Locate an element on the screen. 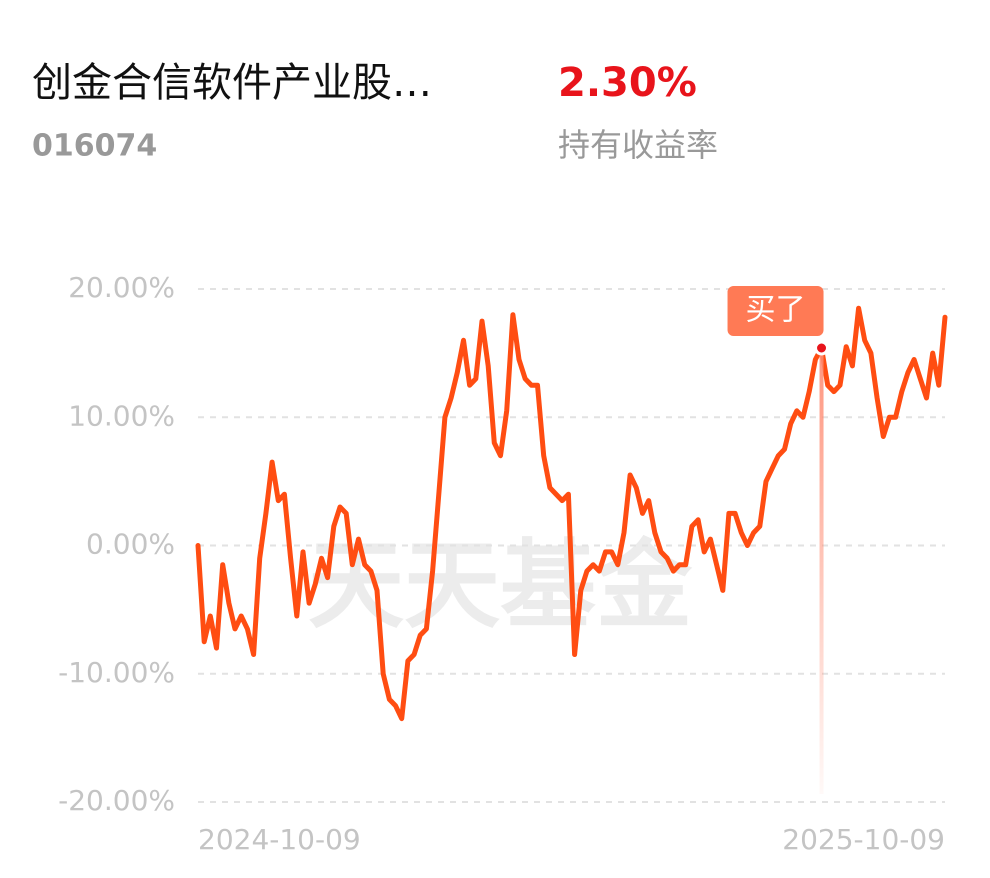 The height and width of the screenshot is (878, 990). holding-return-label: 持有收益率 is located at coordinates (638, 145).